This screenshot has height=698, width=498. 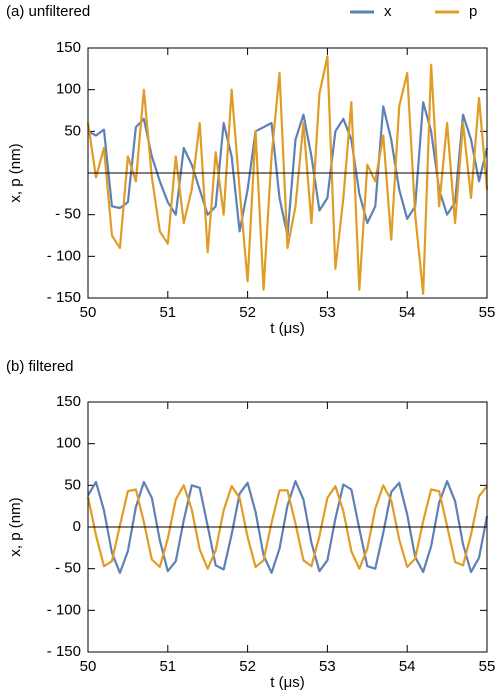 What do you see at coordinates (388, 11) in the screenshot?
I see `legend-label: x` at bounding box center [388, 11].